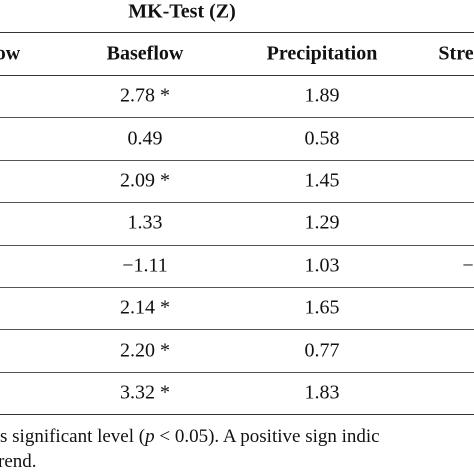 This screenshot has width=474, height=474. Describe the element at coordinates (322, 350) in the screenshot. I see `table-cell: 0.77` at that location.